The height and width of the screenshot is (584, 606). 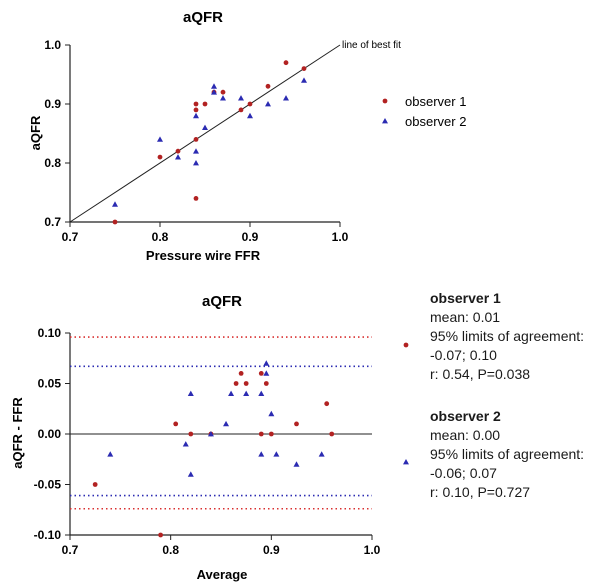 I want to click on chart1-title: aQFR, so click(x=203, y=17).